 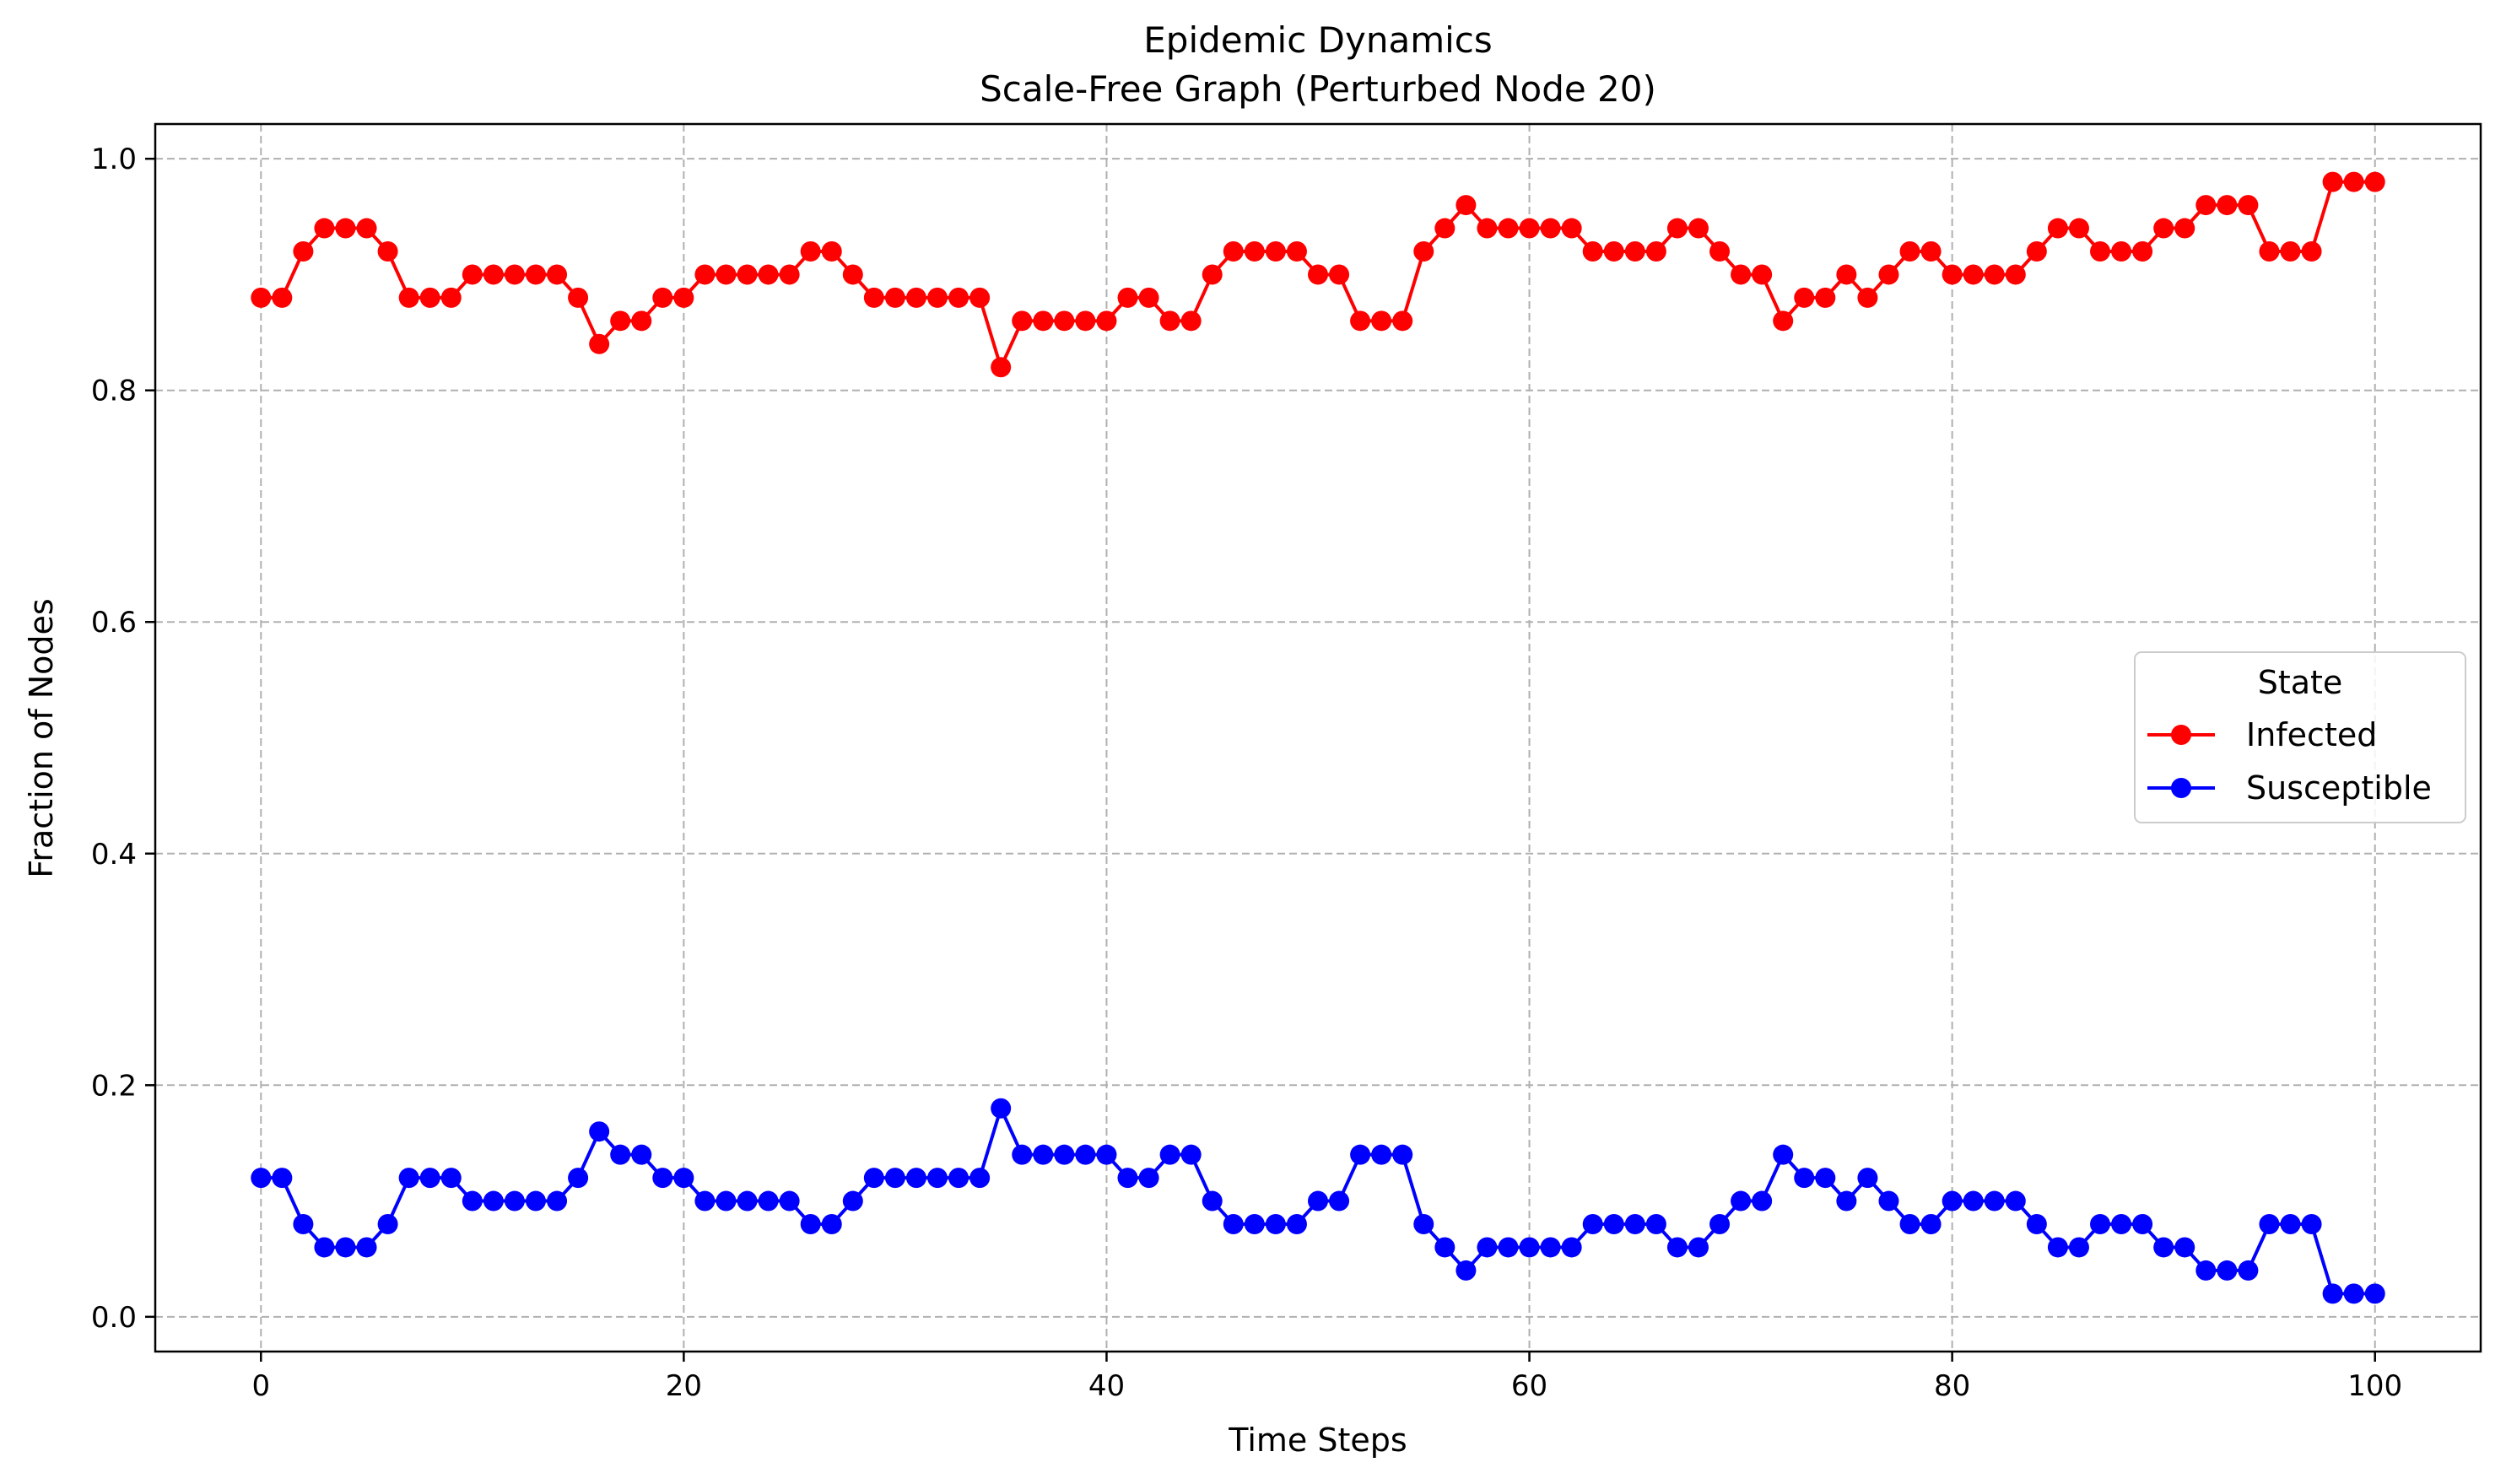 I want to click on x-tick-label: 80, so click(x=1952, y=1386).